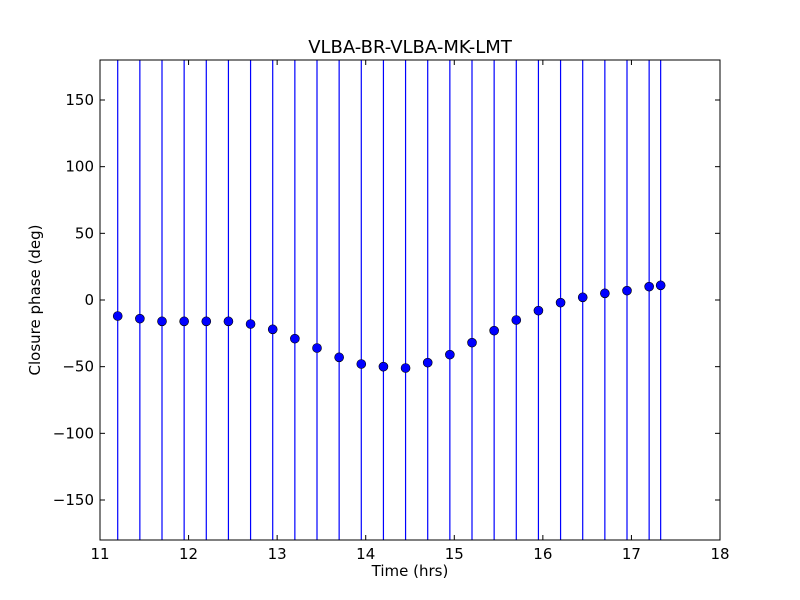 The height and width of the screenshot is (600, 800). Describe the element at coordinates (79, 100) in the screenshot. I see `y-tick-label: 150` at that location.